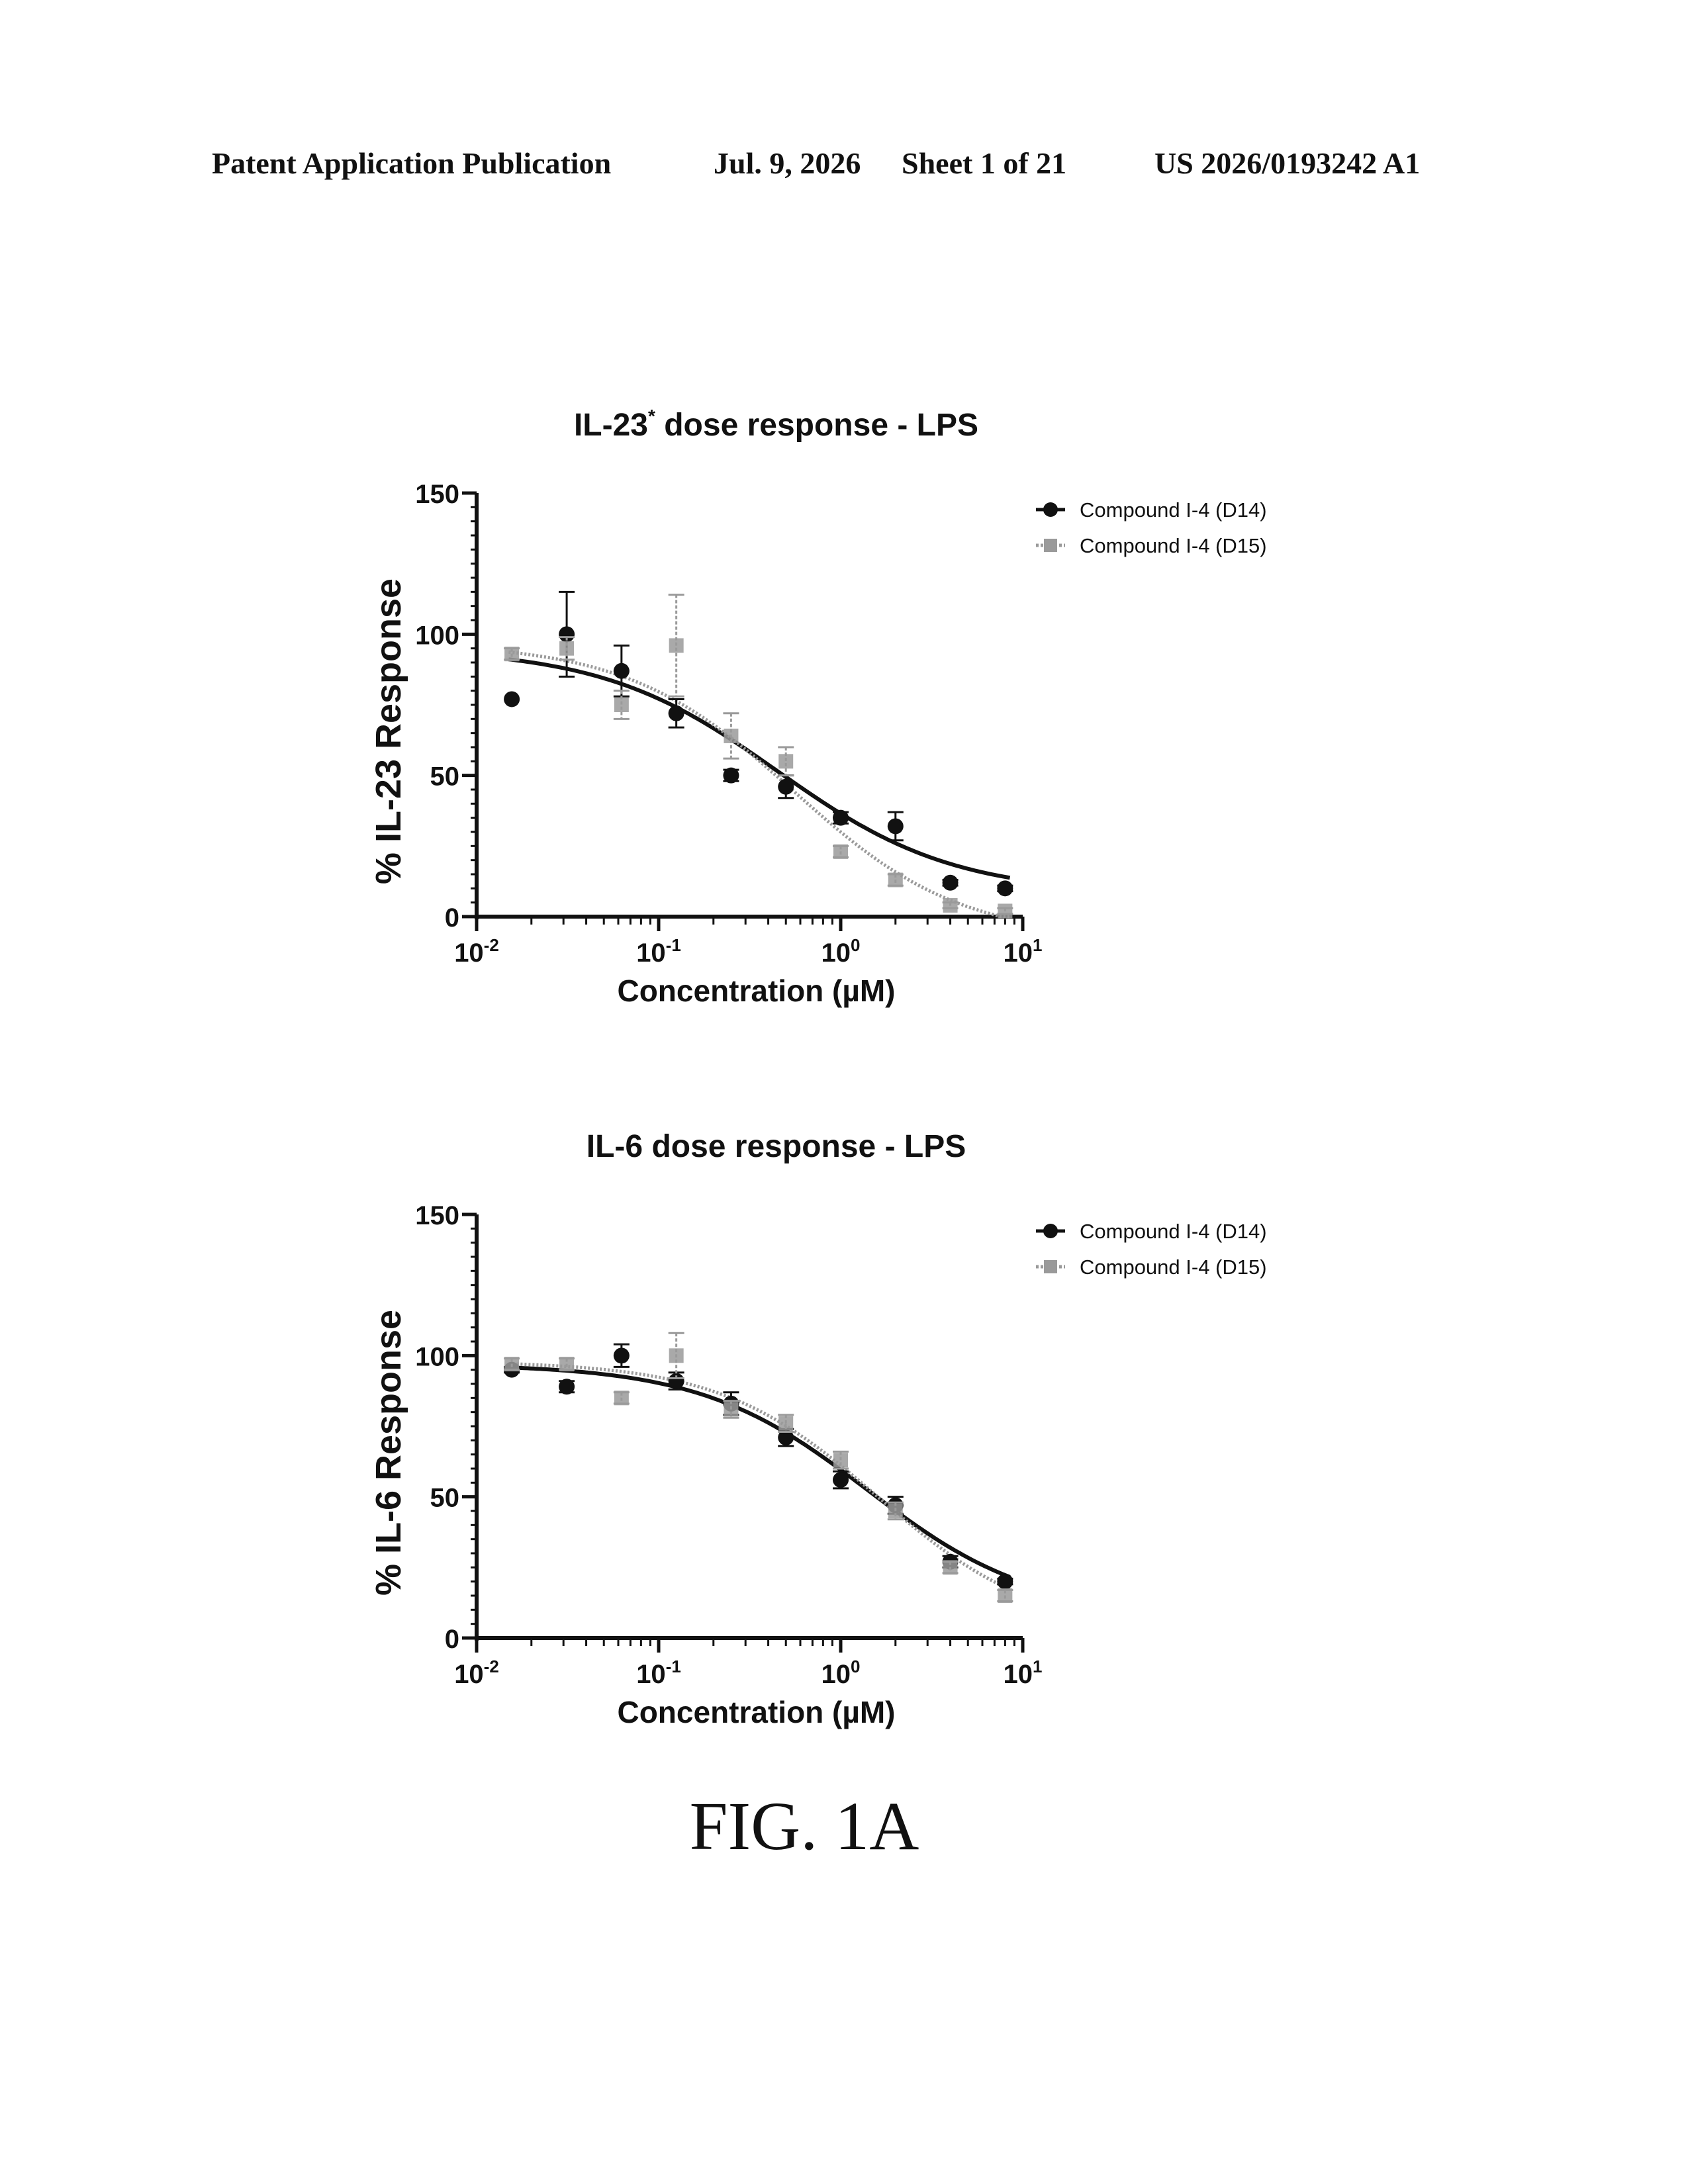 Image resolution: width=1688 pixels, height=2184 pixels. Describe the element at coordinates (805, 1826) in the screenshot. I see `figure-label: FIG. 1A` at that location.